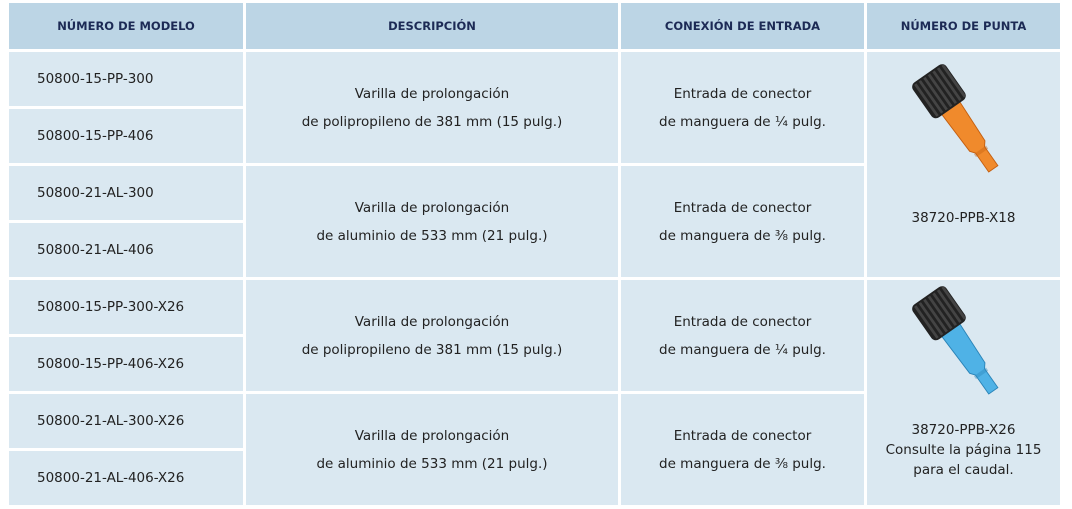  What do you see at coordinates (963, 450) in the screenshot?
I see `tip-note: Consulte la página 115` at bounding box center [963, 450].